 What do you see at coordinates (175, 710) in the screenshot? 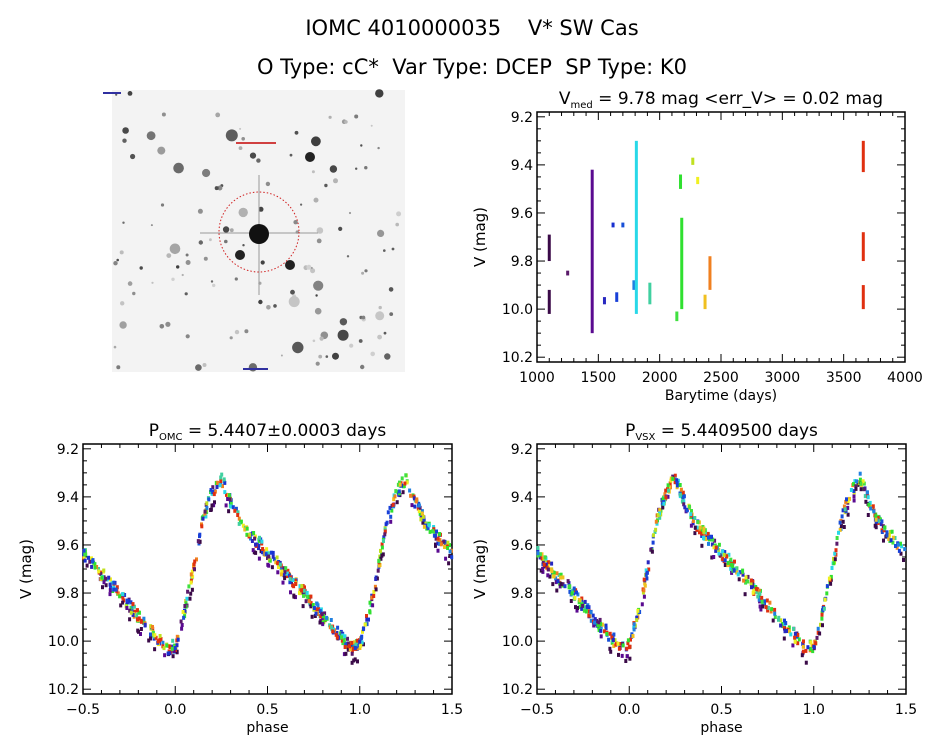
I see `x-tick-label: 0.0` at bounding box center [175, 710].